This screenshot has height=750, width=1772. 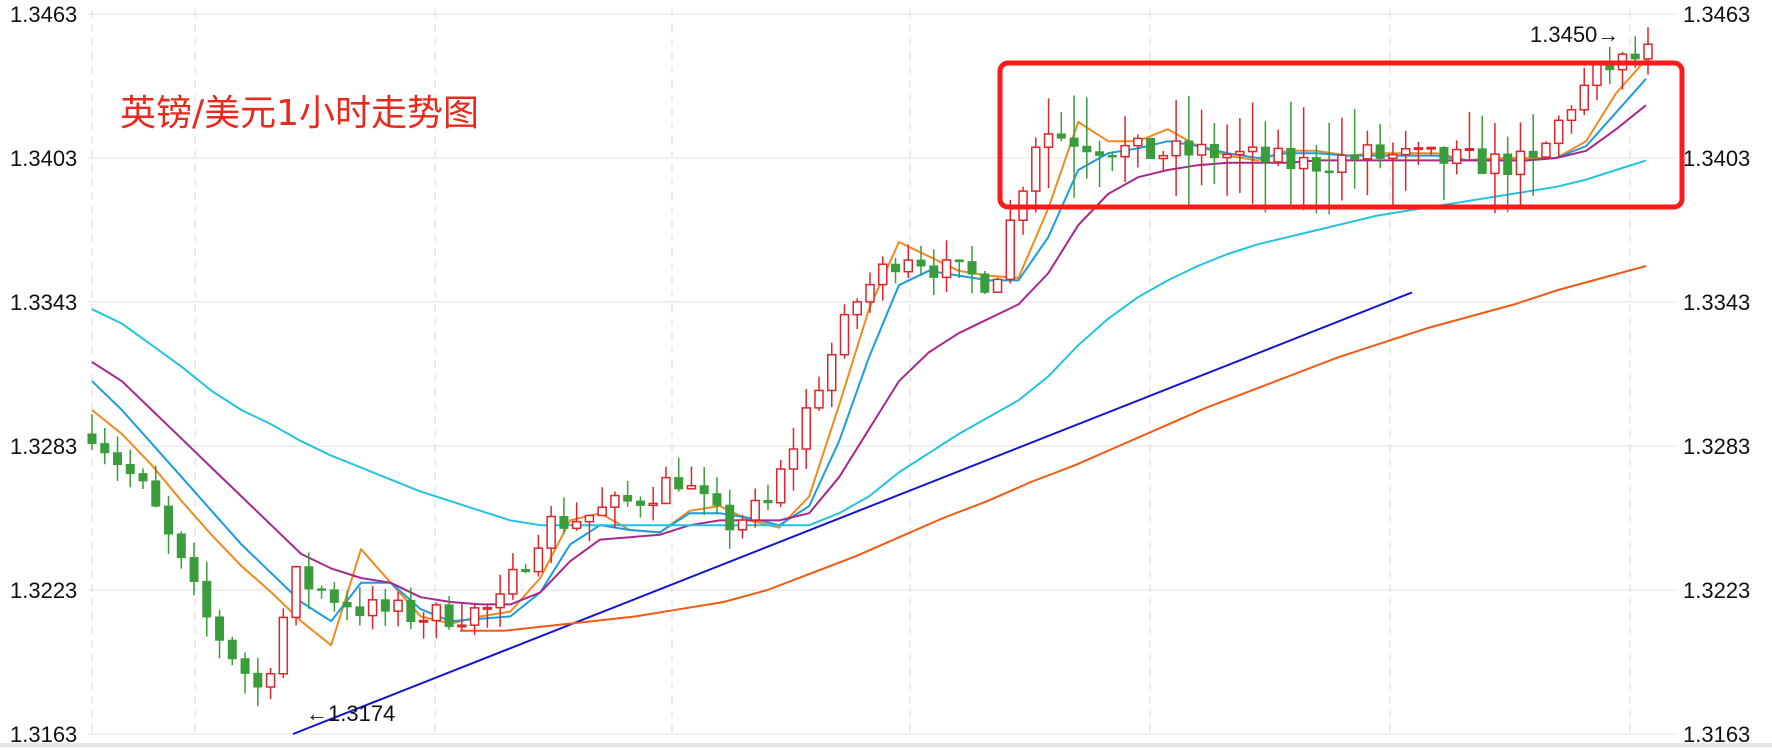 I want to click on y-tick-label-left: 1.3283, so click(x=43, y=446).